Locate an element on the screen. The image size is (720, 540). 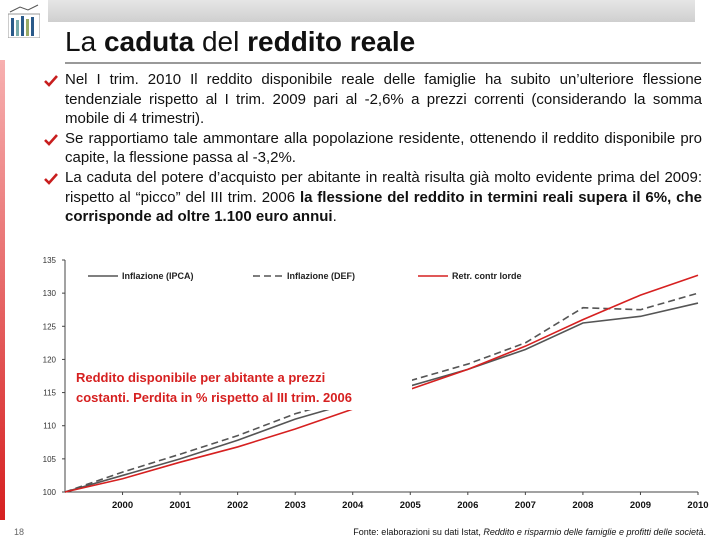
slide-title: La caduta del reddito reale is located at coordinates (240, 42).